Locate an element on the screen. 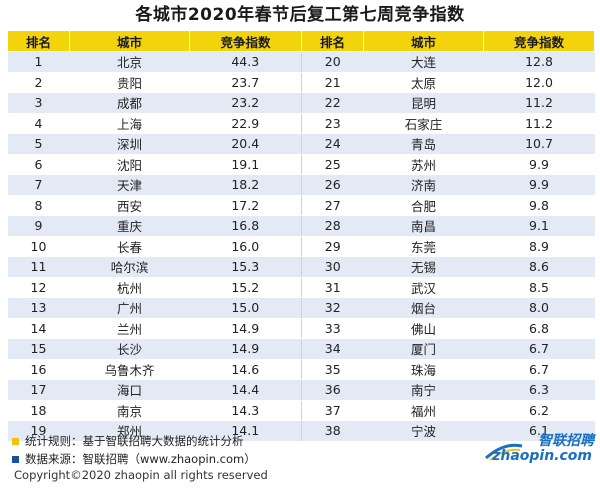 The height and width of the screenshot is (488, 600). cell-index-right: 6.3 is located at coordinates (539, 390).